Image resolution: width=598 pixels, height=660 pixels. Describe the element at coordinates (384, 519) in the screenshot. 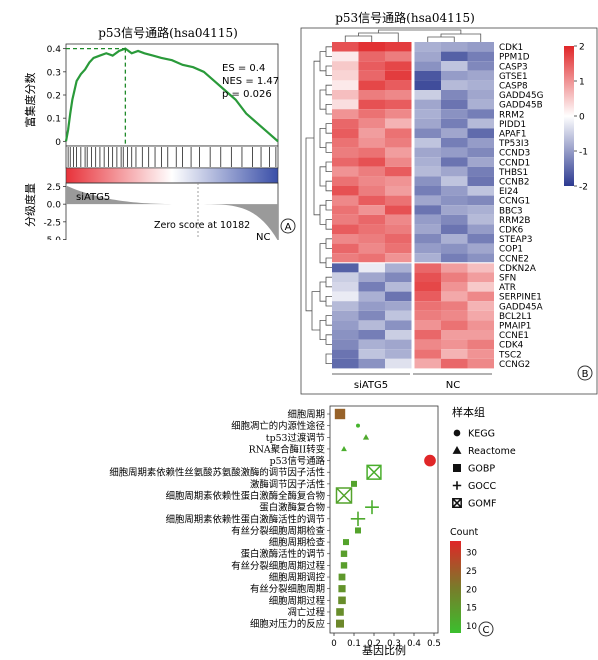

I see `dotplot-frame` at that location.